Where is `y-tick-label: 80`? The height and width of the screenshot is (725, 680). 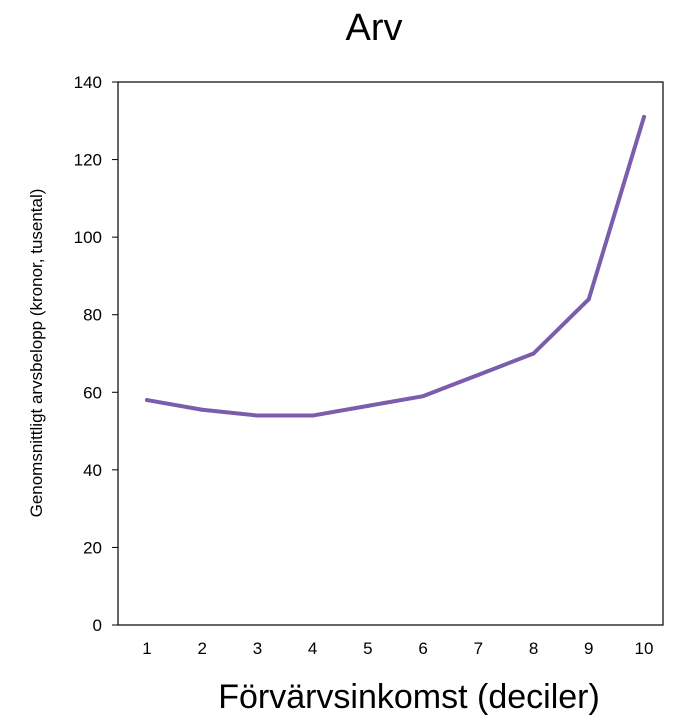
y-tick-label: 80 is located at coordinates (92, 315).